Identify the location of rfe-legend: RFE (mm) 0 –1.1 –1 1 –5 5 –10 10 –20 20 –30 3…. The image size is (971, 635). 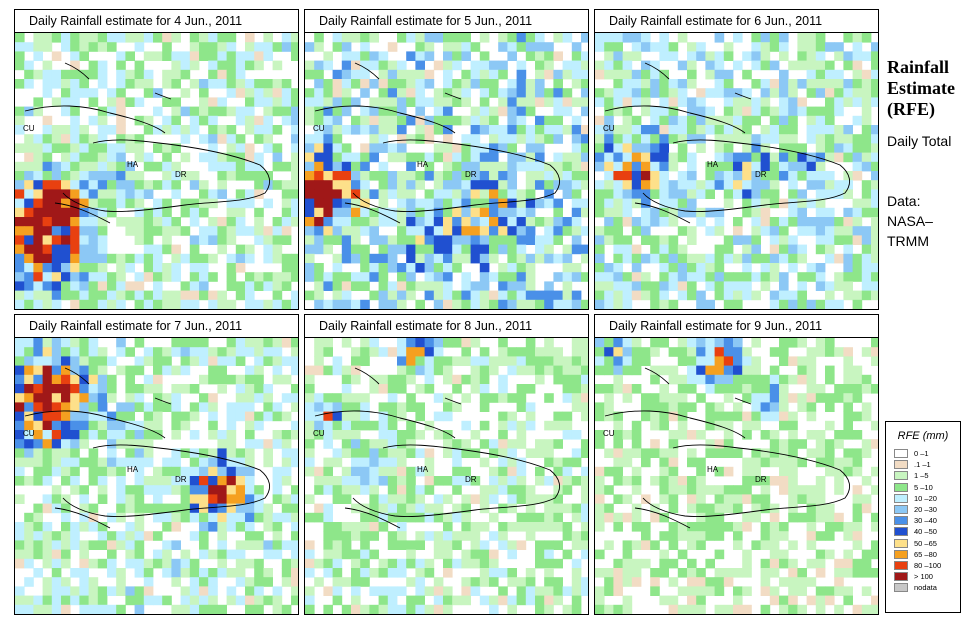
(923, 517).